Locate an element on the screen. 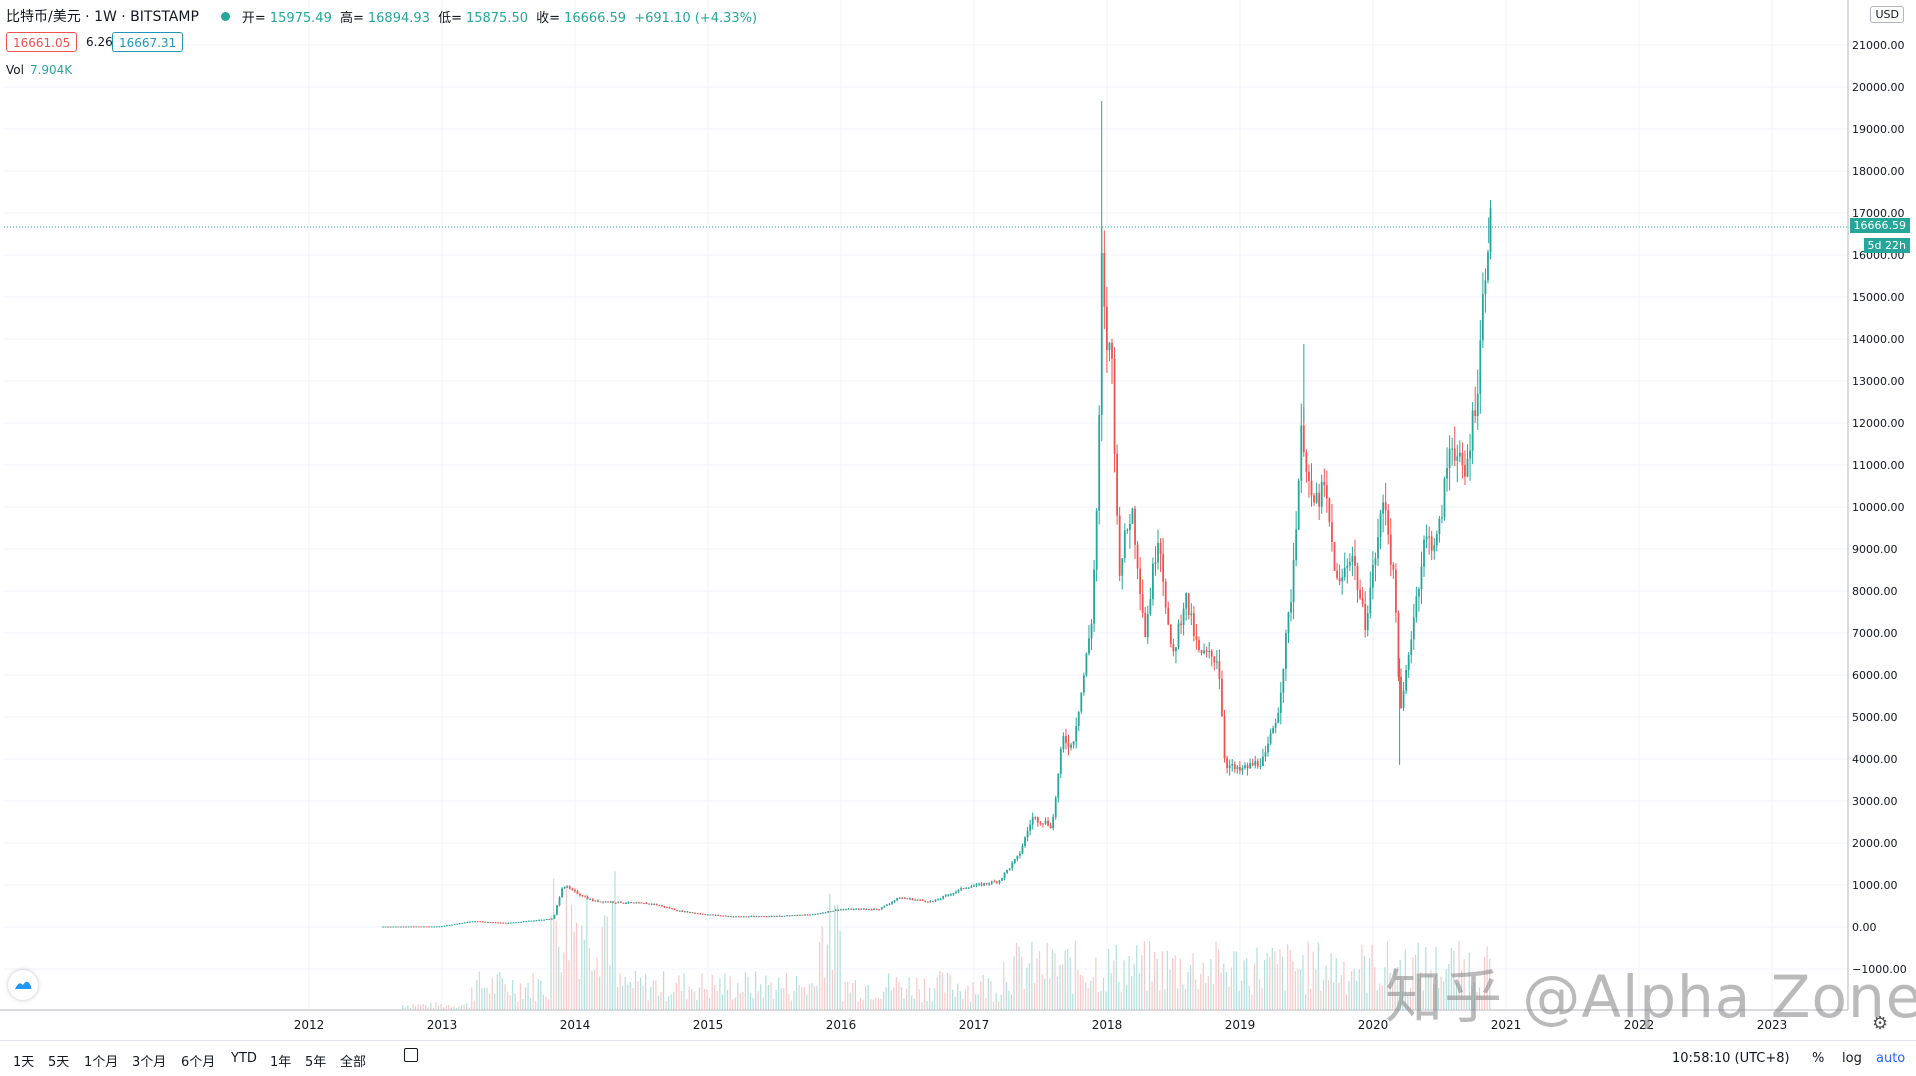 The width and height of the screenshot is (1916, 1076). range-5y-button: 5年 is located at coordinates (316, 1062).